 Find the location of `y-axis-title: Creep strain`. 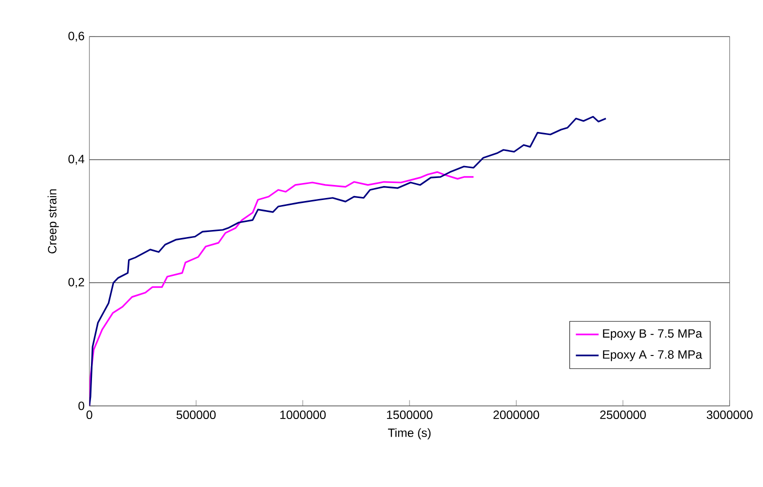

y-axis-title: Creep strain is located at coordinates (53, 221).